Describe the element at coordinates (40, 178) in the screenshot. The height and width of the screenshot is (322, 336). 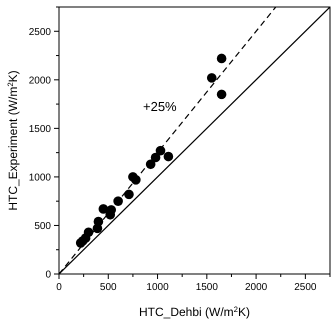
I see `y-tick-label: 1000` at that location.